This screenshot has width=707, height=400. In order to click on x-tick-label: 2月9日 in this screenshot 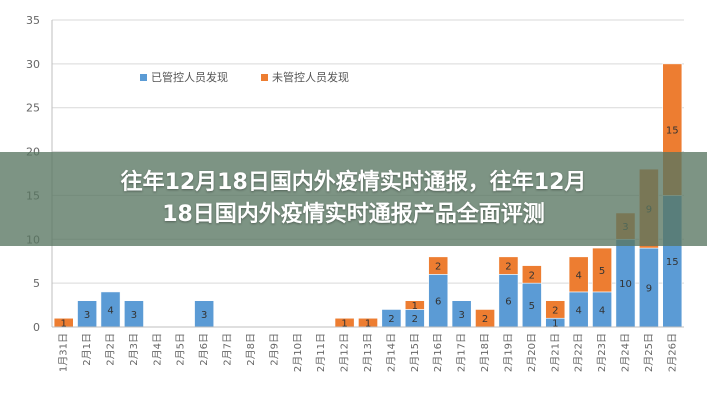, I will do `click(274, 349)`.